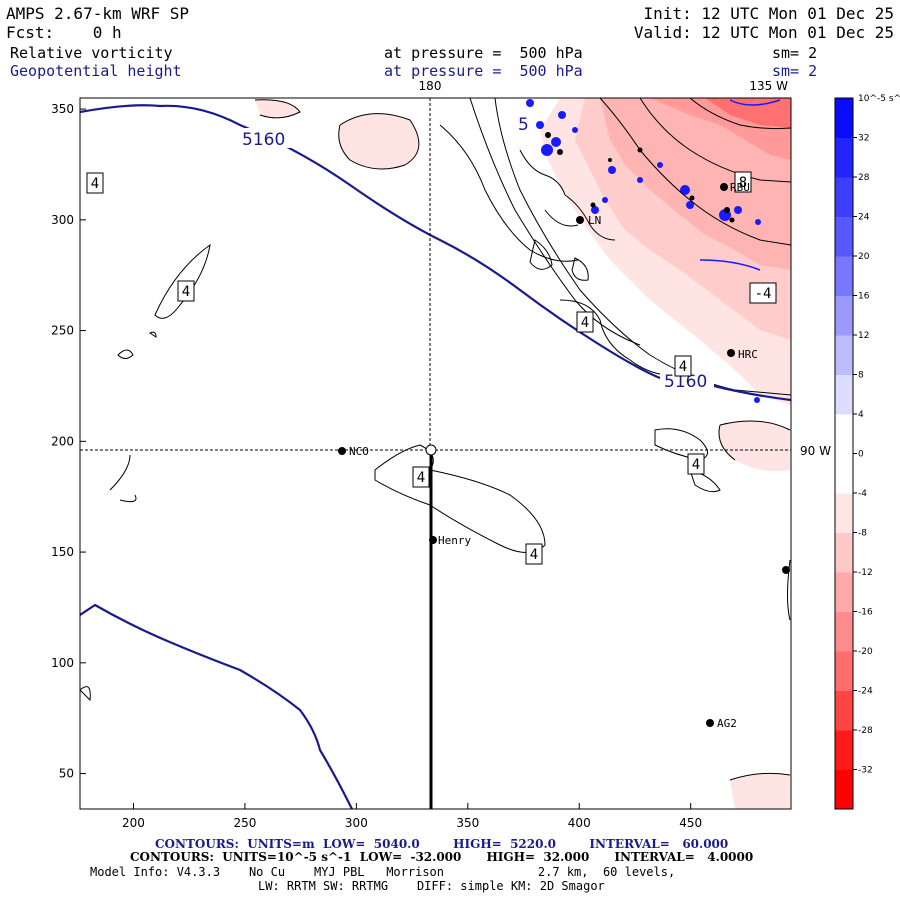 Image resolution: width=900 pixels, height=900 pixels. I want to click on y-tick-label: 150, so click(62, 552).